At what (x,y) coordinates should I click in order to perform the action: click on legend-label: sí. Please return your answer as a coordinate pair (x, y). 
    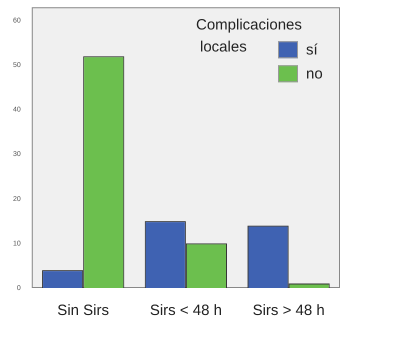
    Looking at the image, I should click on (312, 49).